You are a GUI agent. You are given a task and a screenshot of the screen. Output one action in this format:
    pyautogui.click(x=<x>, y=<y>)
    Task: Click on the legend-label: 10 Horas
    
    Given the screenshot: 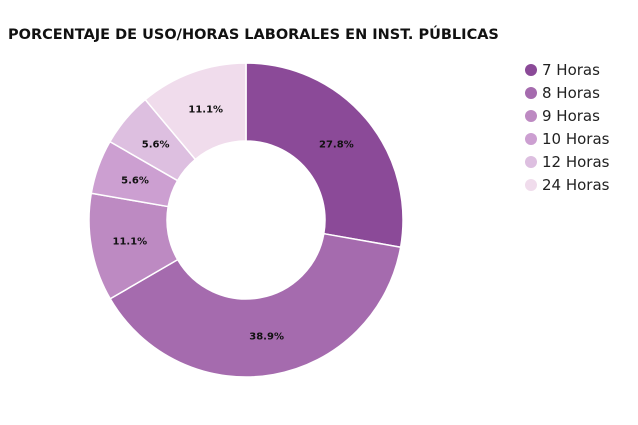 What is the action you would take?
    pyautogui.click(x=576, y=139)
    